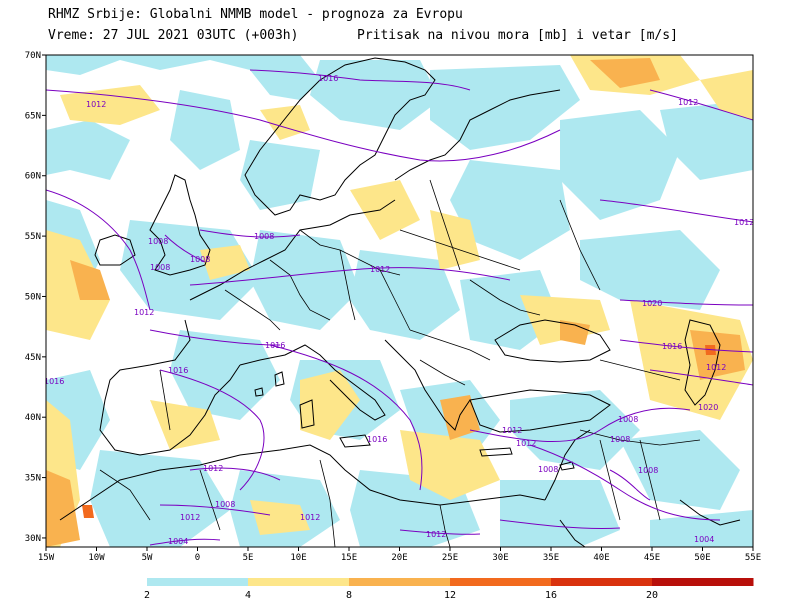 The height and width of the screenshot is (600, 800). I want to click on longitude-label: 10W, so click(96, 558).